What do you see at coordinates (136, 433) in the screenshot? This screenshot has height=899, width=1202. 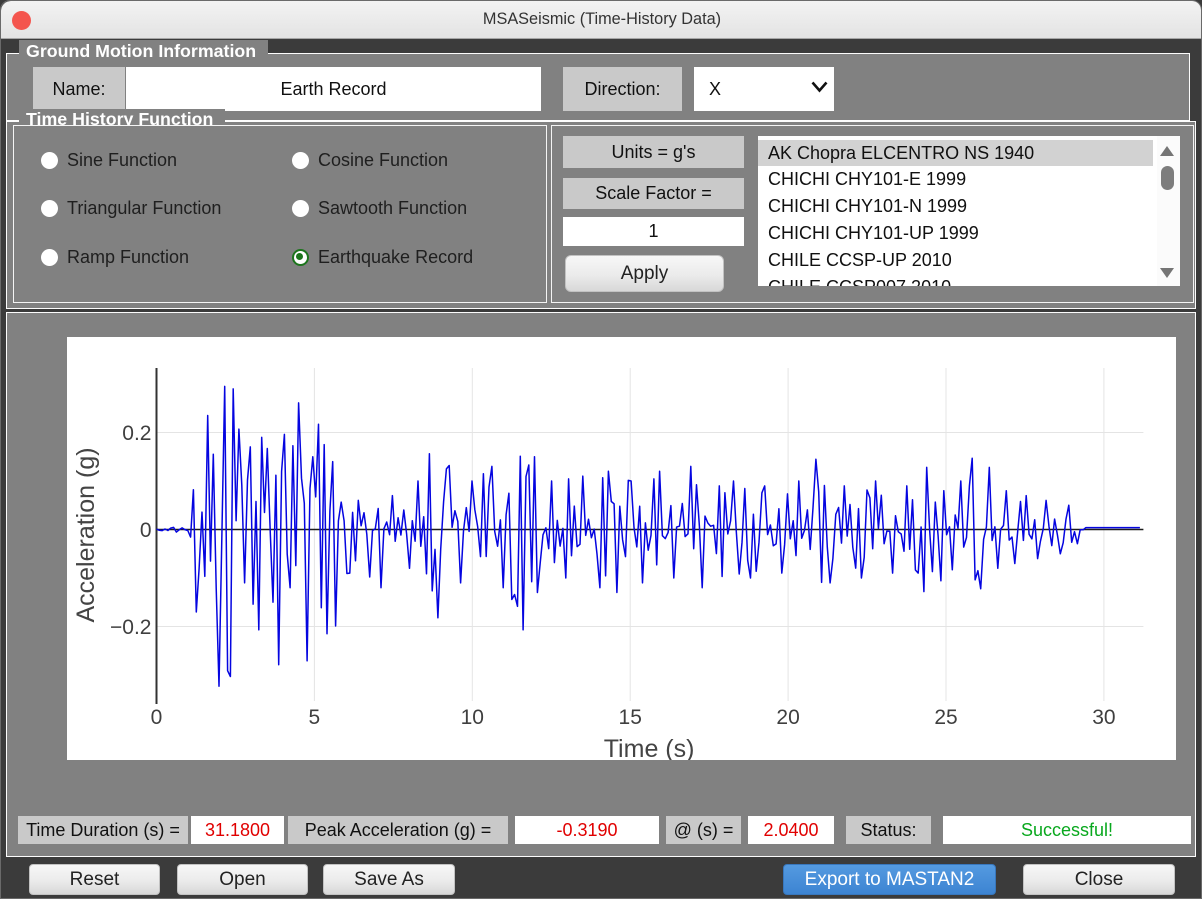 I see `svg-text: 0.2` at bounding box center [136, 433].